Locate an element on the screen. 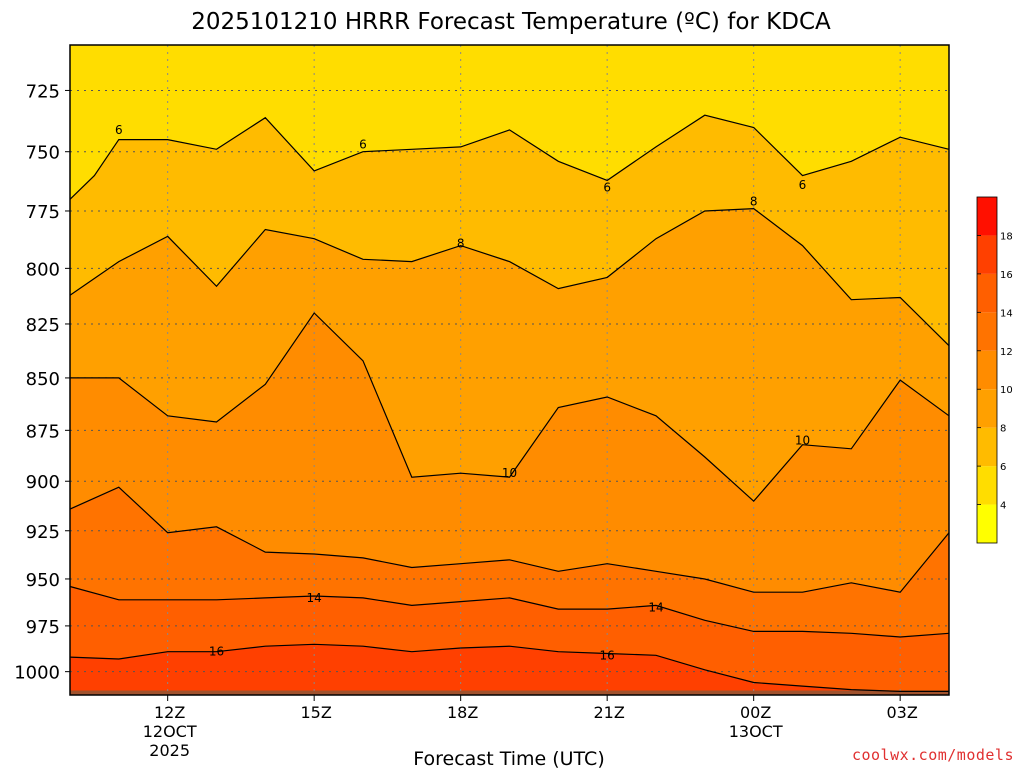 This screenshot has height=768, width=1024. colorbar-label-18: 18 is located at coordinates (1006, 236).